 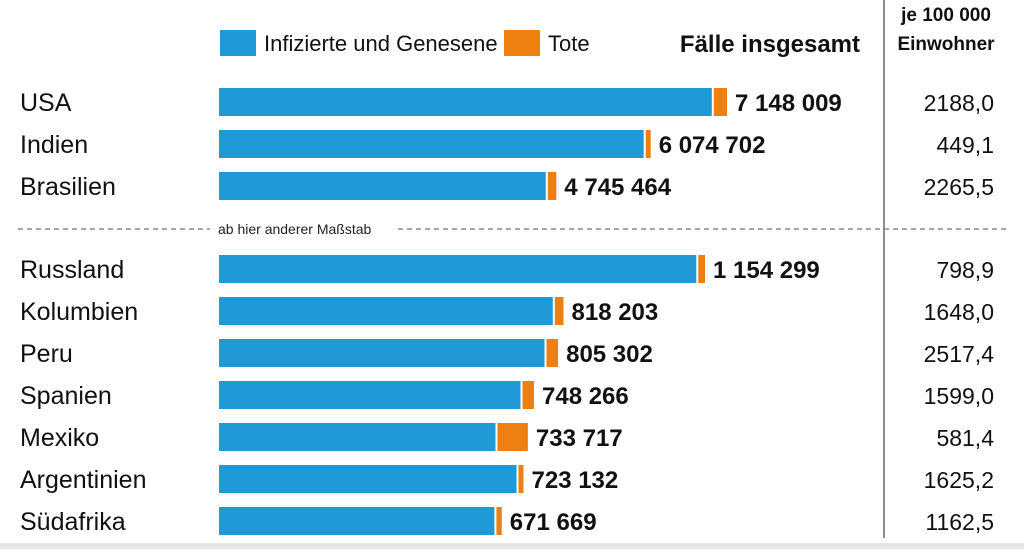 What do you see at coordinates (579, 438) in the screenshot?
I see `total-label: 733 717` at bounding box center [579, 438].